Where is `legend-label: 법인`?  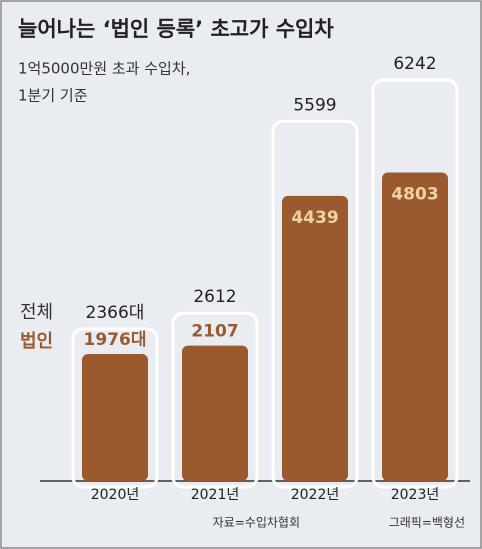
legend-label: 법인 is located at coordinates (36, 341).